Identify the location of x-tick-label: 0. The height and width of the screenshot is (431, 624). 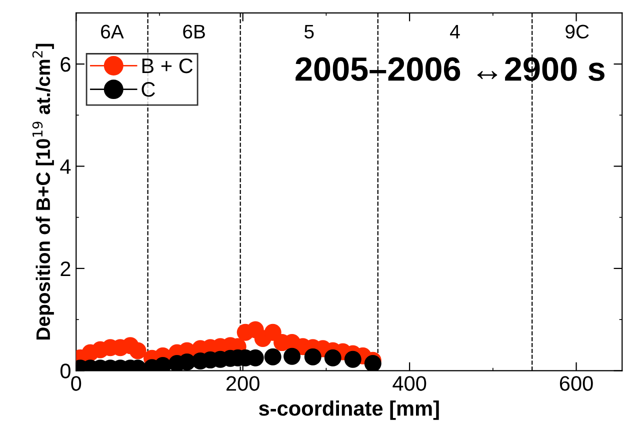
(76, 383).